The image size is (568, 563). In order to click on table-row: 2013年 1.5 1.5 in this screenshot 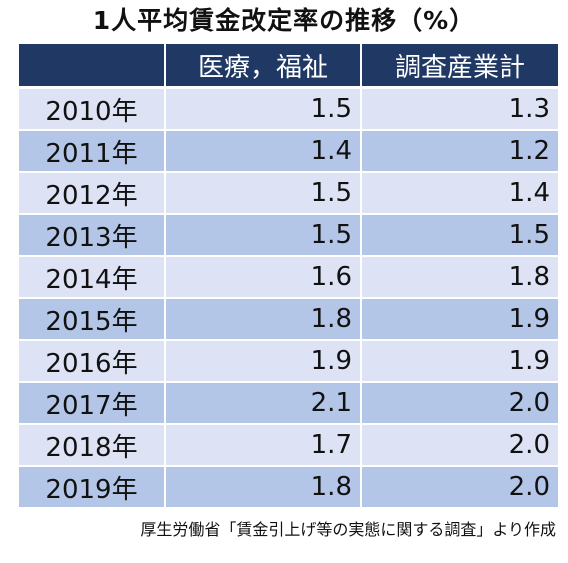, I will do `click(288, 234)`.